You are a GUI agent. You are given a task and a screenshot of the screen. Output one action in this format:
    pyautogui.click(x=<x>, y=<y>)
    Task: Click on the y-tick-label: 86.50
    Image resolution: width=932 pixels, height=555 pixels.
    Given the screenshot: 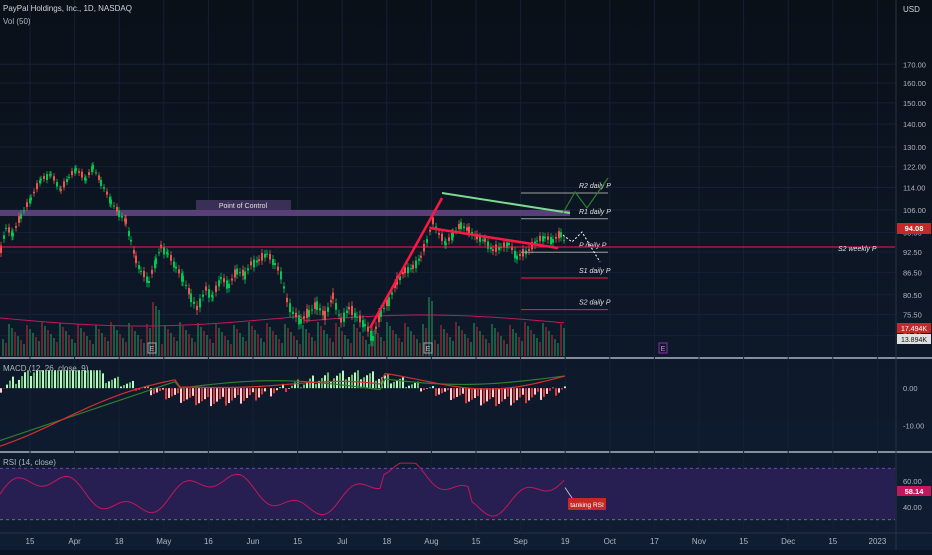 What is the action you would take?
    pyautogui.click(x=912, y=273)
    